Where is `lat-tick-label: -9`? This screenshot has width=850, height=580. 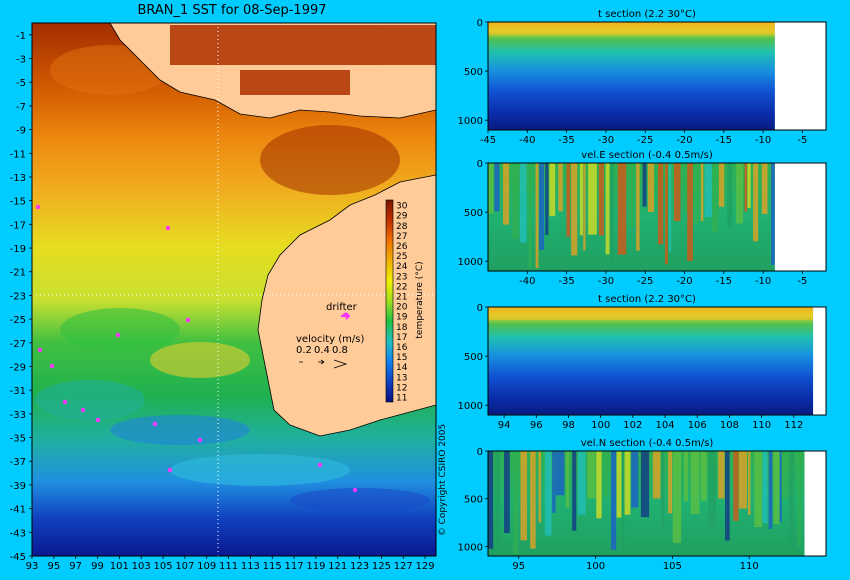
lat-tick-label: -9 is located at coordinates (21, 131).